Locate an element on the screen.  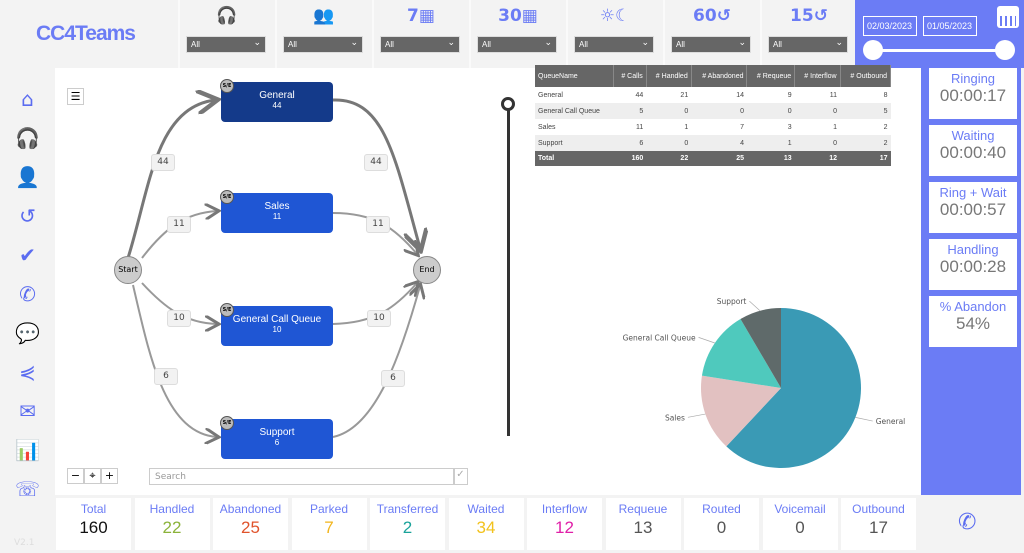
queue-node-count: 10 is located at coordinates (277, 329).